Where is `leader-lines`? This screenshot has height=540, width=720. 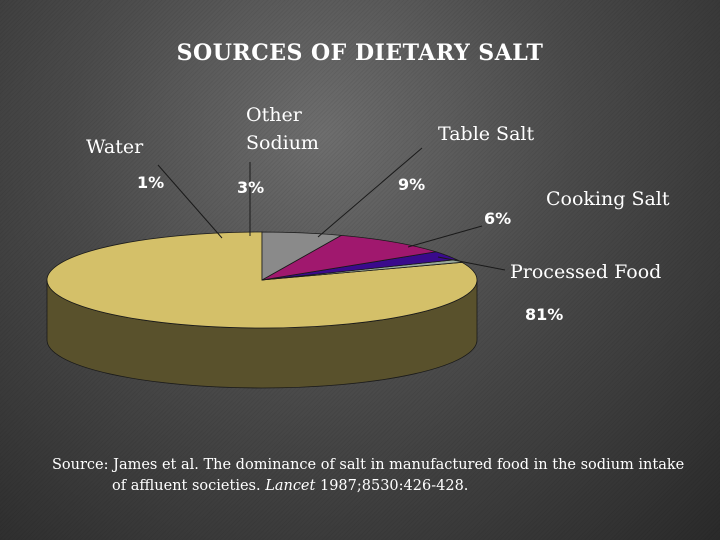 leader-lines is located at coordinates (331, 209).